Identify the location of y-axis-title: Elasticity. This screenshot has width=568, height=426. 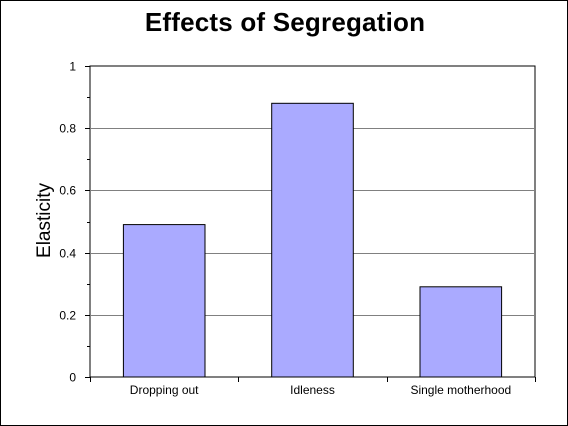
(44, 220).